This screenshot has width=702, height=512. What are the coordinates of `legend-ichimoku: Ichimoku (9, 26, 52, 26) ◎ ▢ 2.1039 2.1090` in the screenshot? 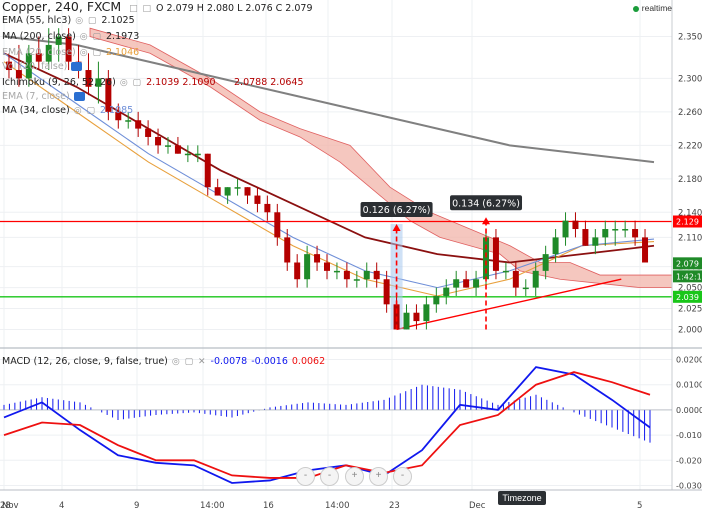 It's located at (109, 83).